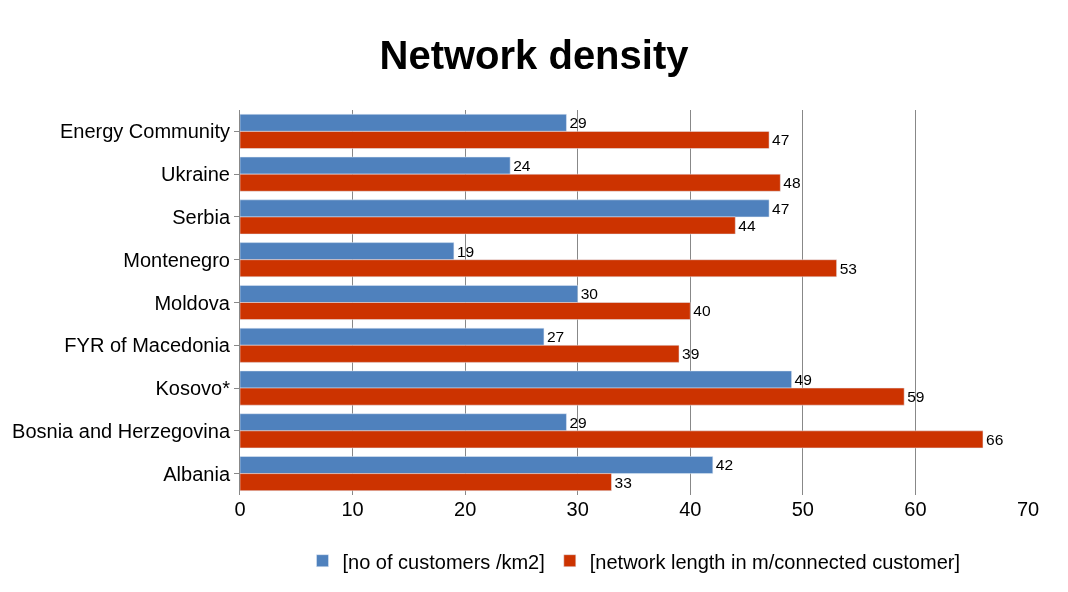  What do you see at coordinates (465, 509) in the screenshot?
I see `x-tick-label: 20` at bounding box center [465, 509].